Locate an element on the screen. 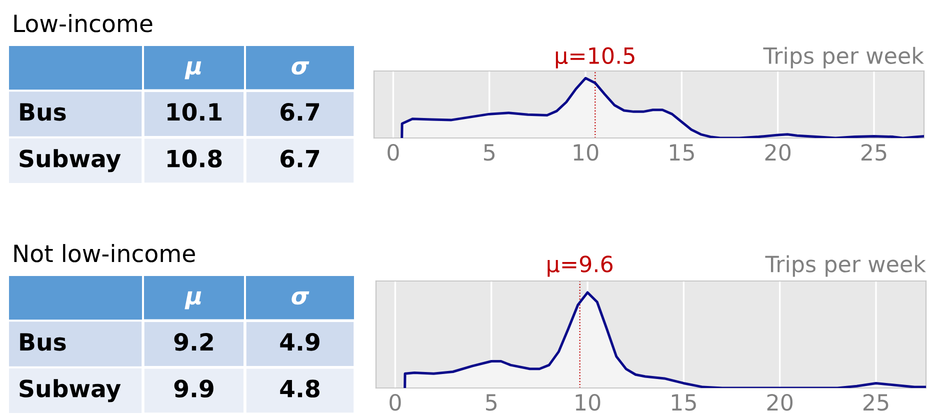  ref-line-label: μ=10.5 is located at coordinates (595, 57).